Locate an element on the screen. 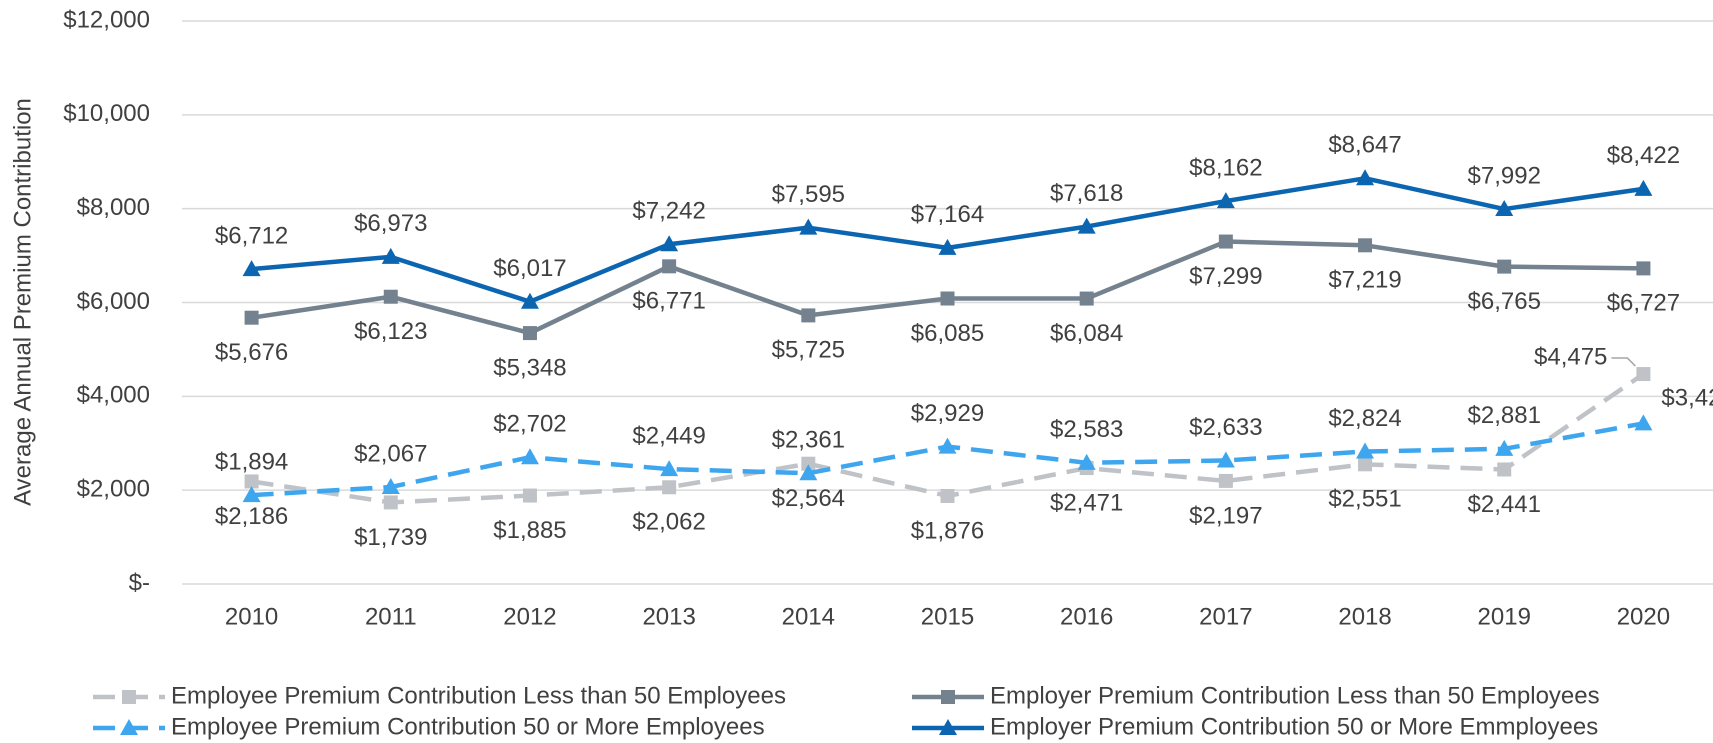  data-label: $2,067 is located at coordinates (390, 453).